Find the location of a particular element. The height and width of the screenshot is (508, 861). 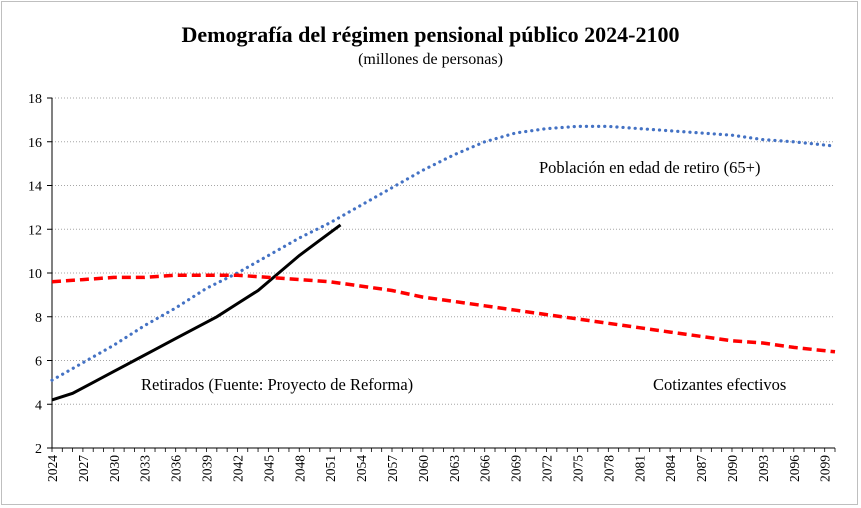

x-tick-label: 2069 is located at coordinates (516, 468).